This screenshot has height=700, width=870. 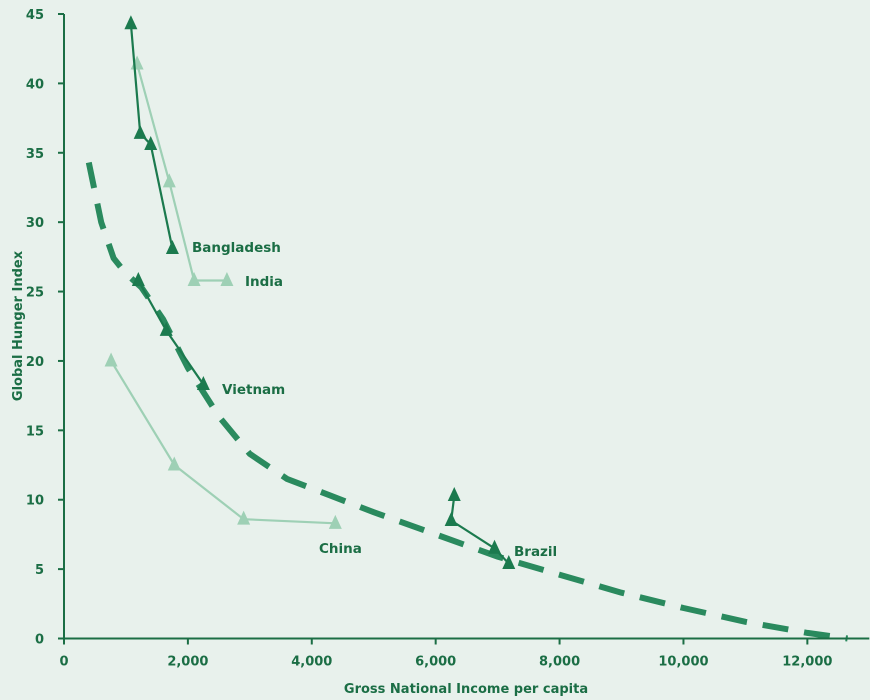 I want to click on series-india: India, so click(x=206, y=172).